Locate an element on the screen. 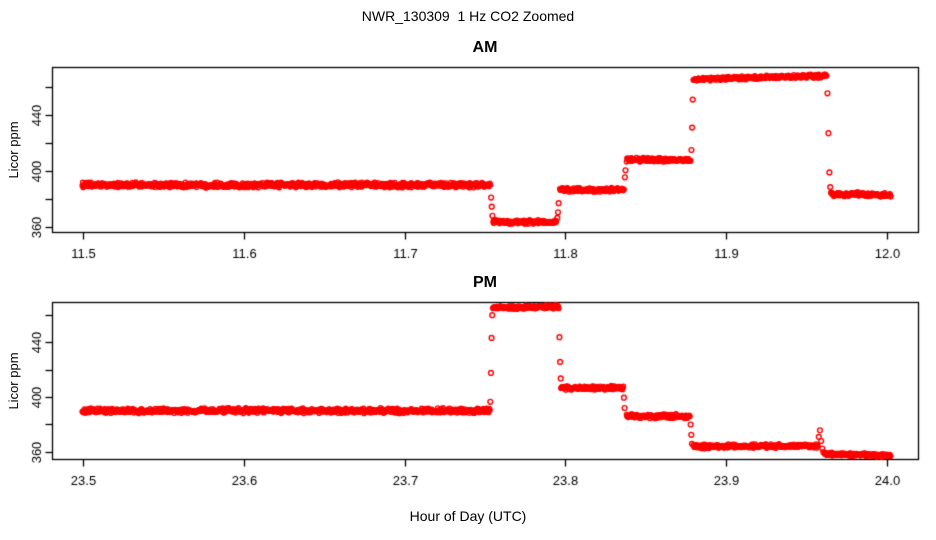  x-axis-title: Hour of Day (UTC) is located at coordinates (468, 516).